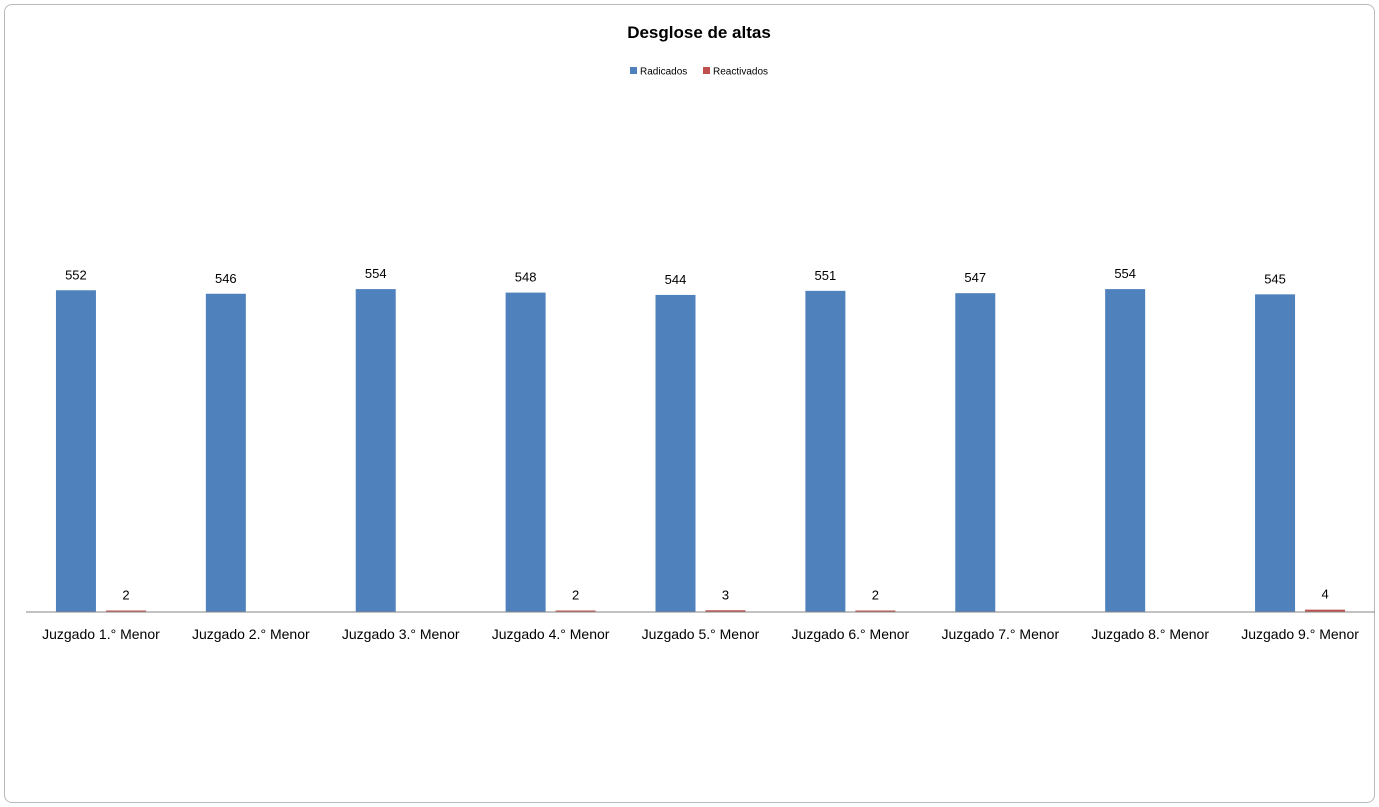 Image resolution: width=1379 pixels, height=807 pixels. What do you see at coordinates (1324, 594) in the screenshot?
I see `data-label-reactivados: 4` at bounding box center [1324, 594].